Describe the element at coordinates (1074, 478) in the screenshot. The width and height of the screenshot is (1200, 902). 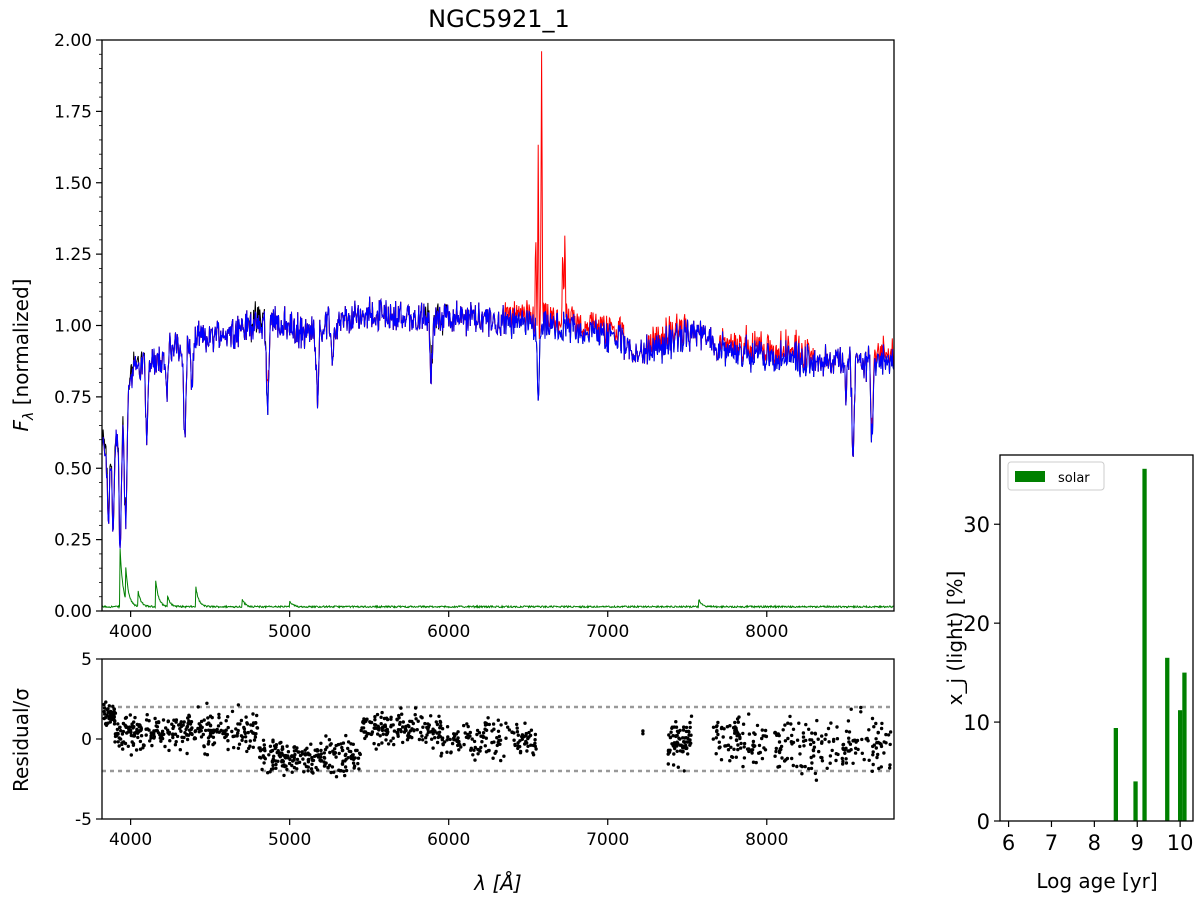
I see `legend-label-solar: solar` at that location.